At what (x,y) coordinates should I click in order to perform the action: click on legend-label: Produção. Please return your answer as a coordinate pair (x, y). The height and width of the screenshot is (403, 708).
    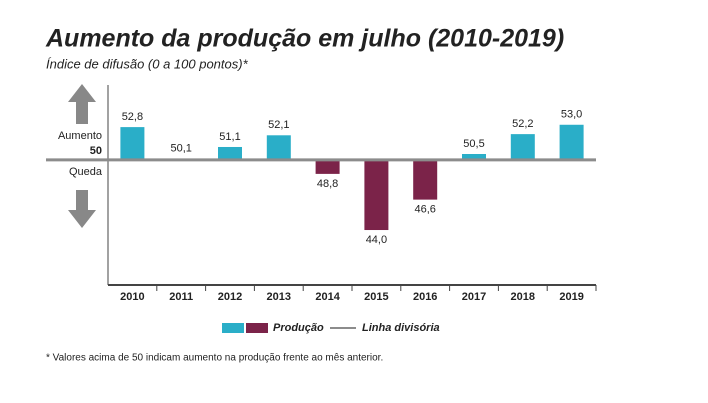
    Looking at the image, I should click on (298, 328).